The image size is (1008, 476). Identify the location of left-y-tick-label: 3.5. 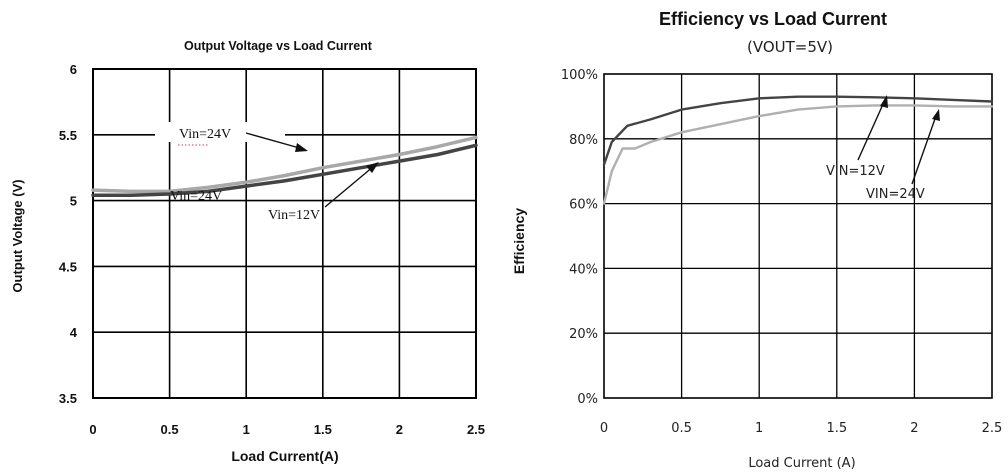
(68, 398).